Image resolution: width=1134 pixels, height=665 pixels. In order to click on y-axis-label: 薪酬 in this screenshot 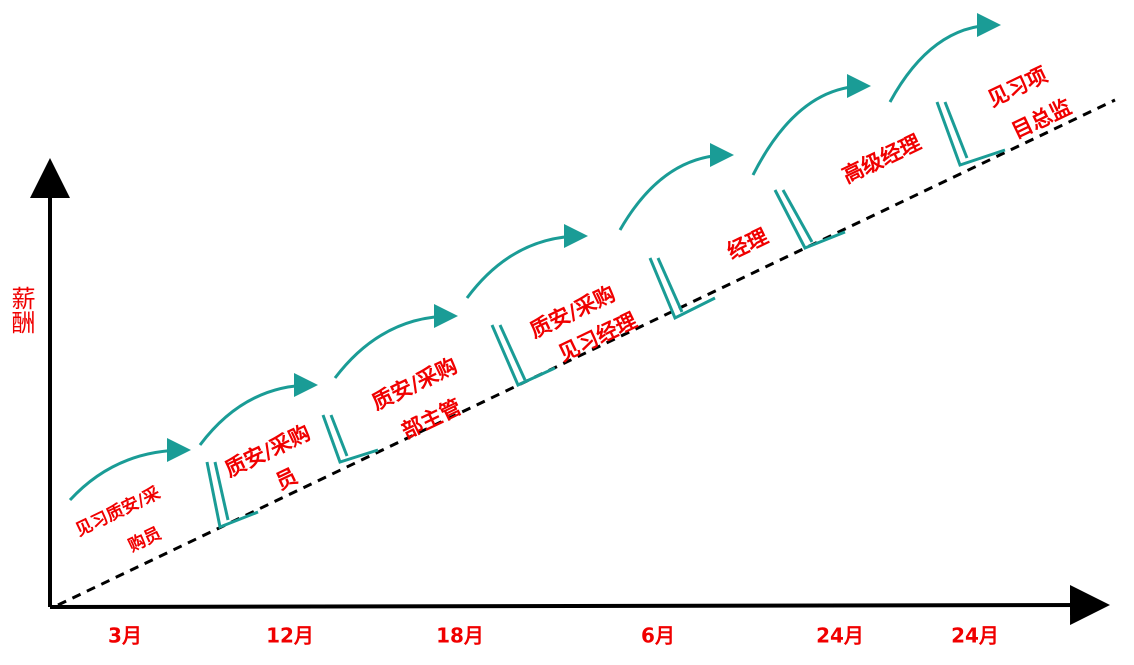, I will do `click(21, 310)`.